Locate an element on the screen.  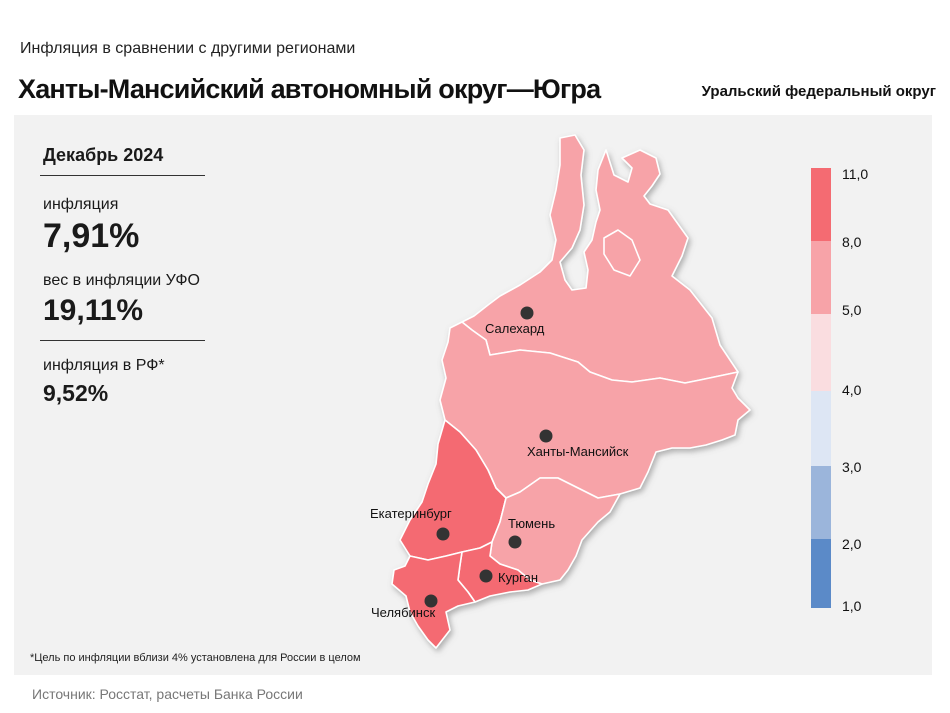
inflation-label: инфляция is located at coordinates (81, 204).